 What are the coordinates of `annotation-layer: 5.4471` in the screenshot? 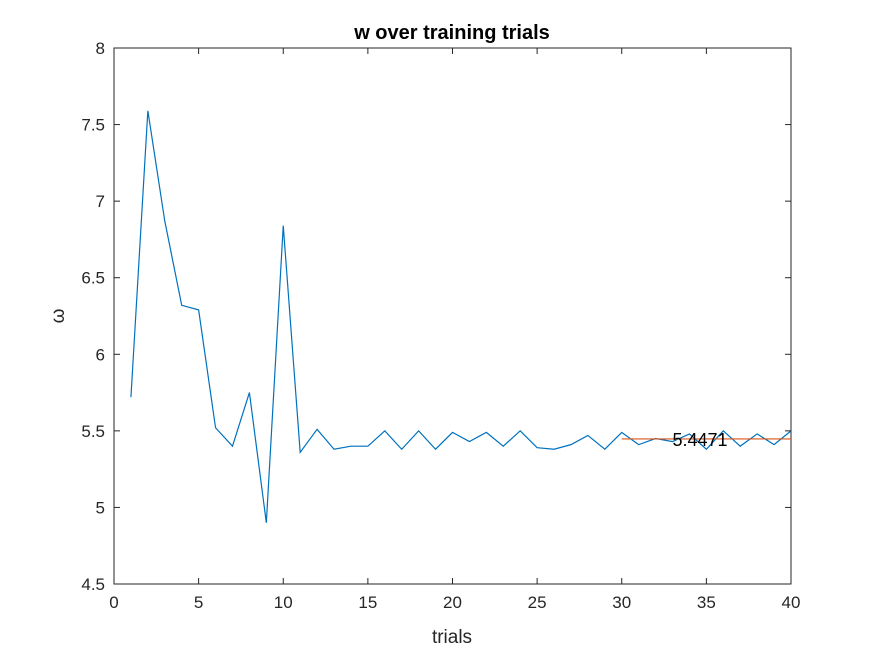 It's located at (700, 440).